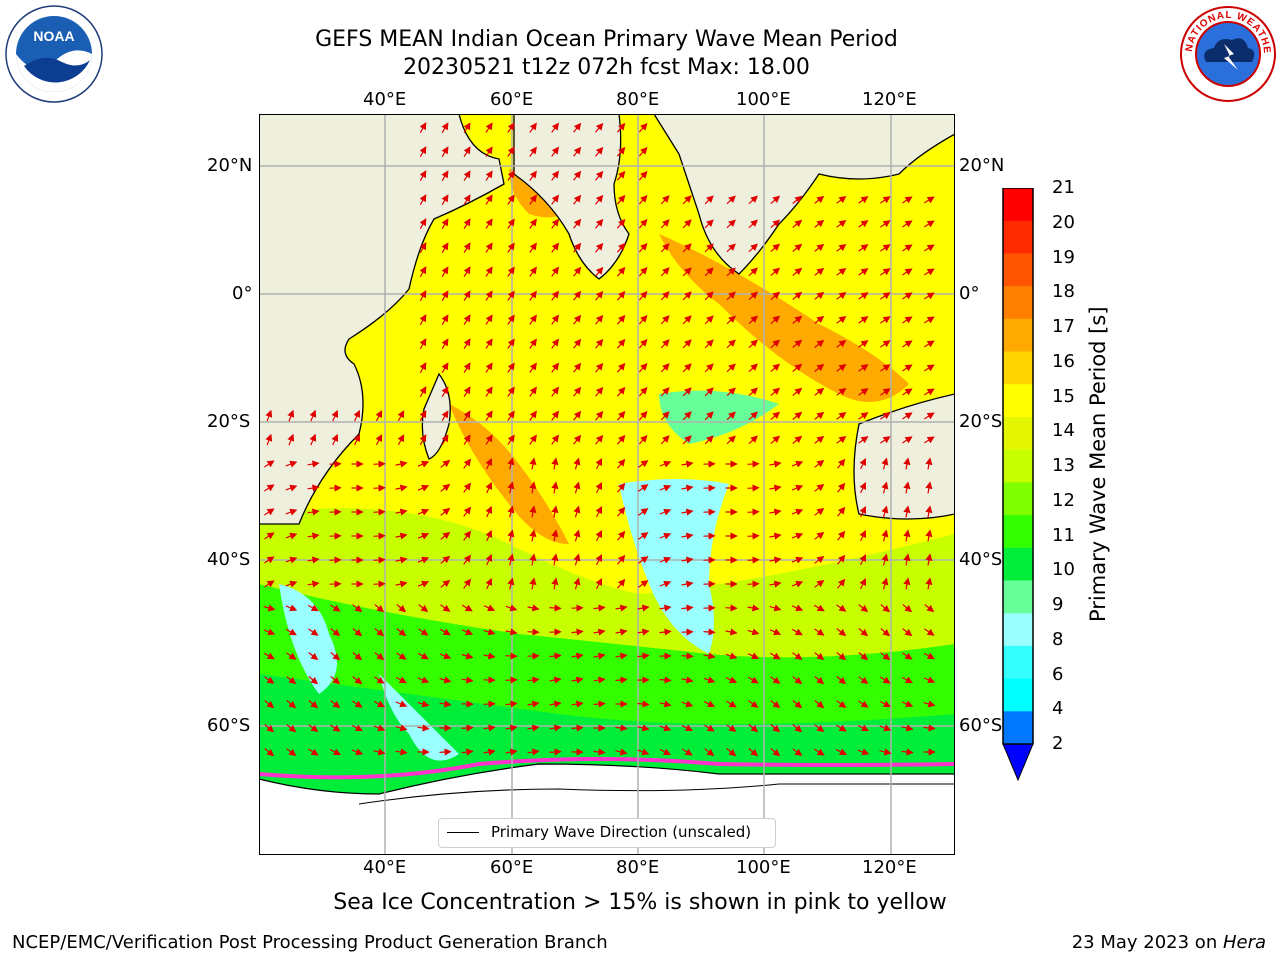  What do you see at coordinates (889, 99) in the screenshot?
I see `top-lon-label: 120°E` at bounding box center [889, 99].